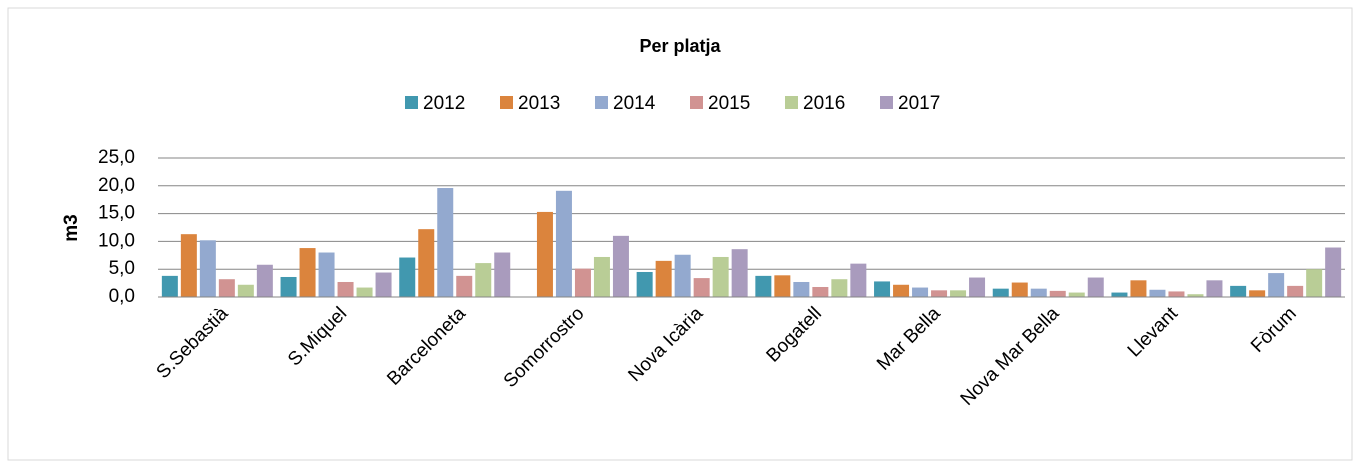 This screenshot has width=1360, height=467. What do you see at coordinates (116, 157) in the screenshot?
I see `y-tick-label: 25,0` at bounding box center [116, 157].